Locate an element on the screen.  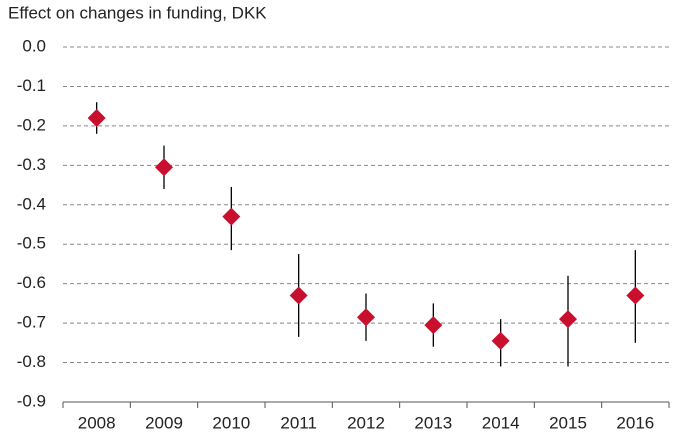
y-tick-label: -0.2 is located at coordinates (31, 124).